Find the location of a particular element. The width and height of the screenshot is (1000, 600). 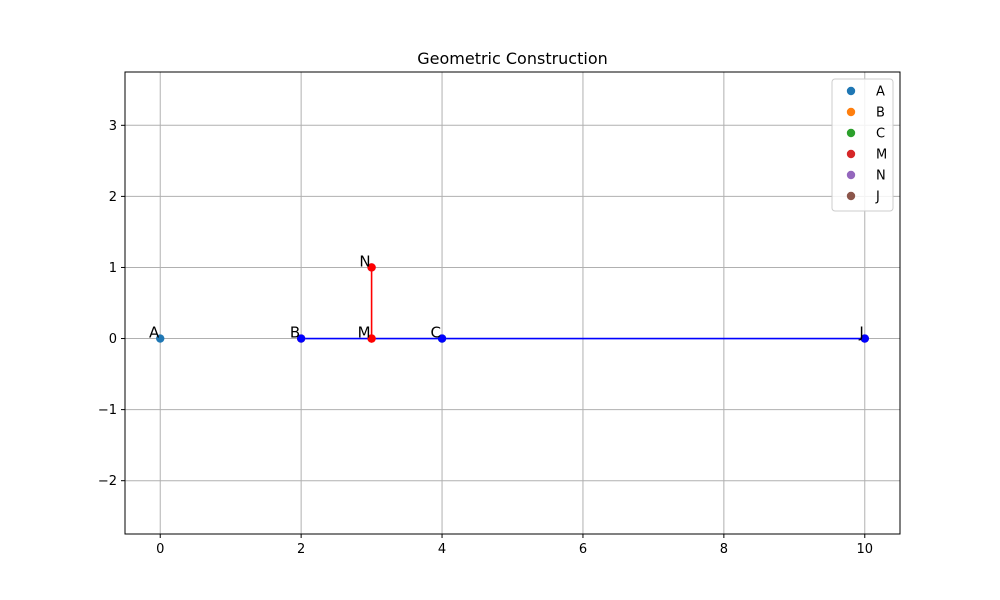

point-j-overlay-marker is located at coordinates (864, 338).